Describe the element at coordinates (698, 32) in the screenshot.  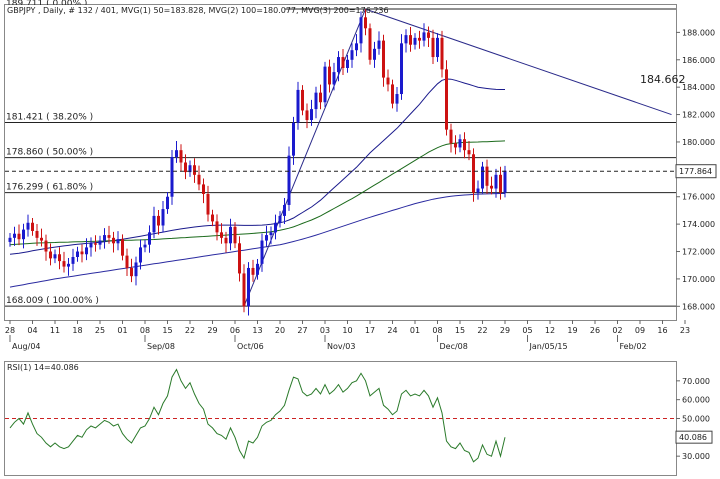
I see `price-y-tick-label: 188.000` at that location.